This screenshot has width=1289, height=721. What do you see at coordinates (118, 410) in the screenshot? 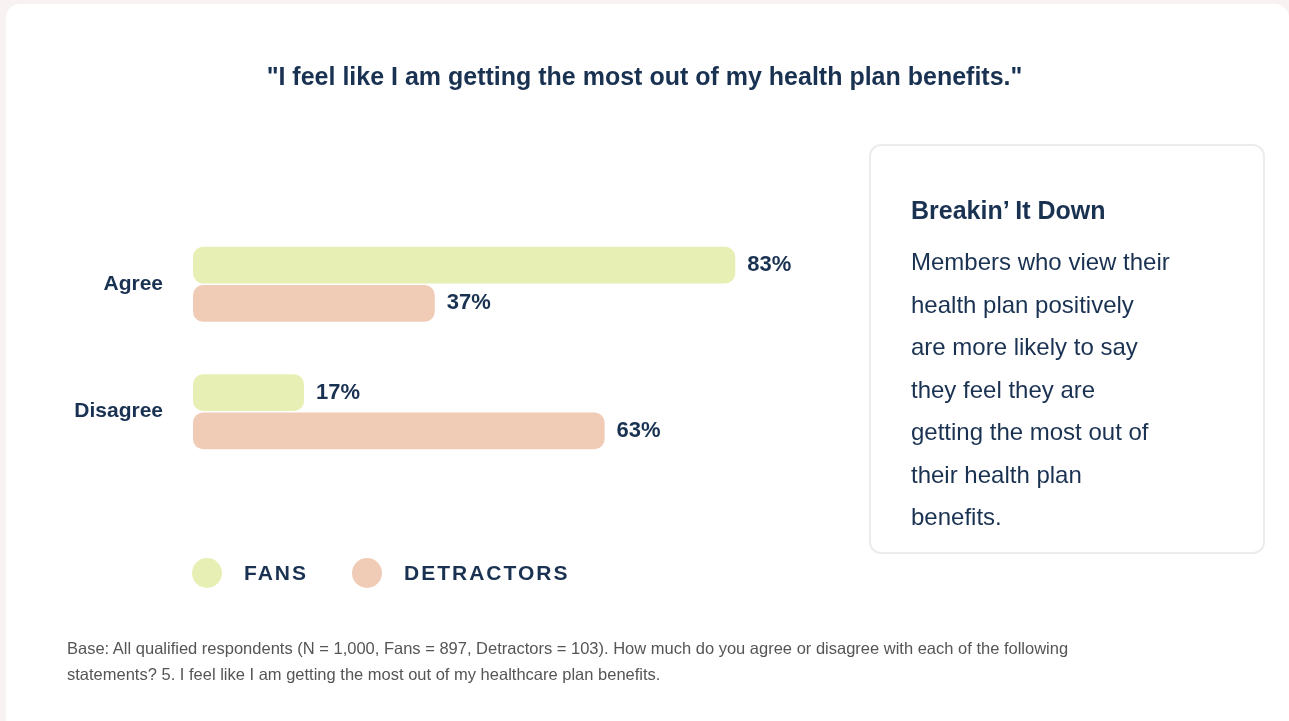
I see `y-tick-label: Disagree` at bounding box center [118, 410].